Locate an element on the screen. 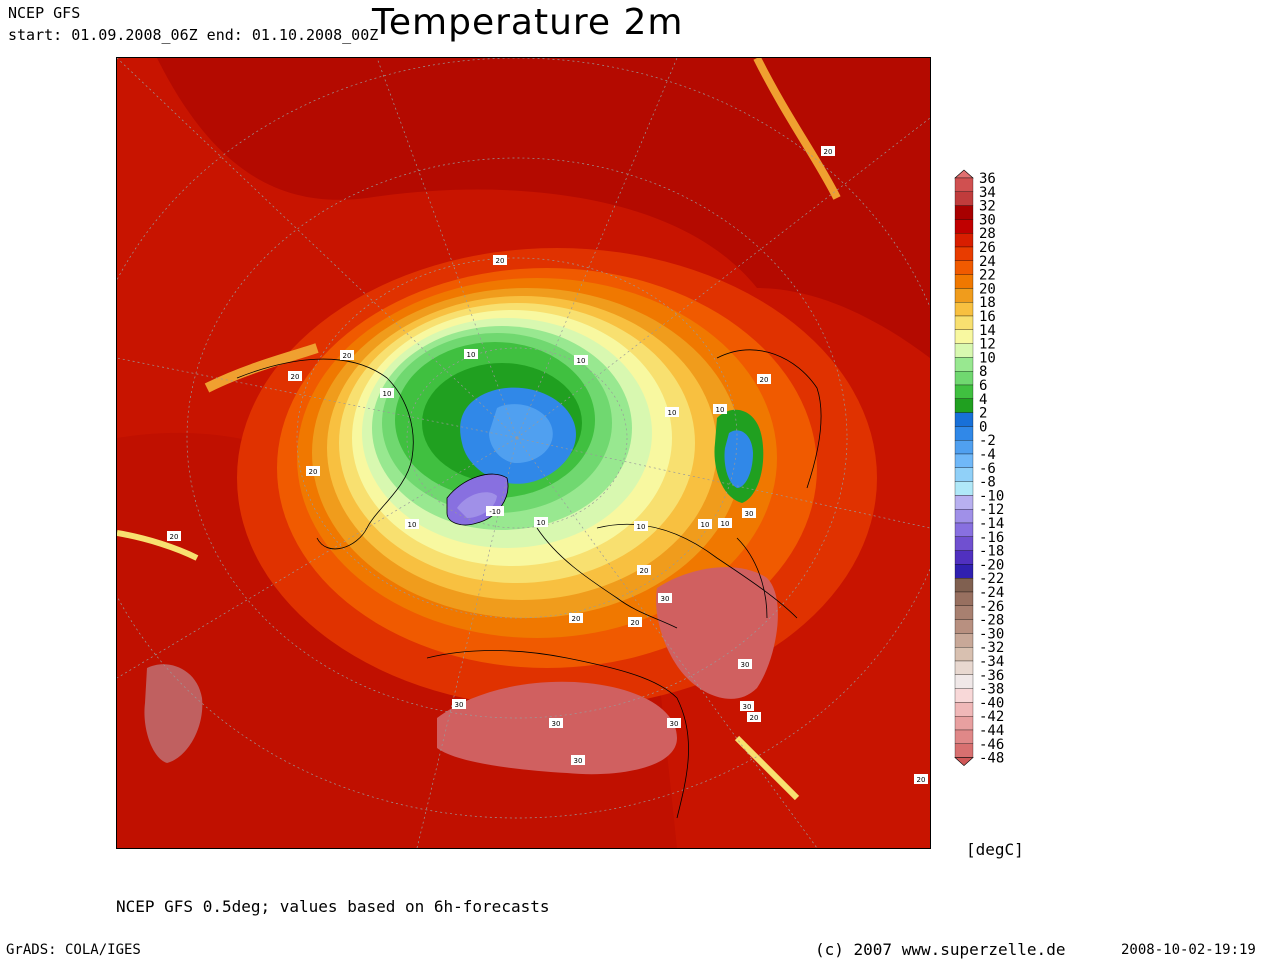 This screenshot has width=1280, height=960. colorbar-tick-label: -44 is located at coordinates (991, 731).